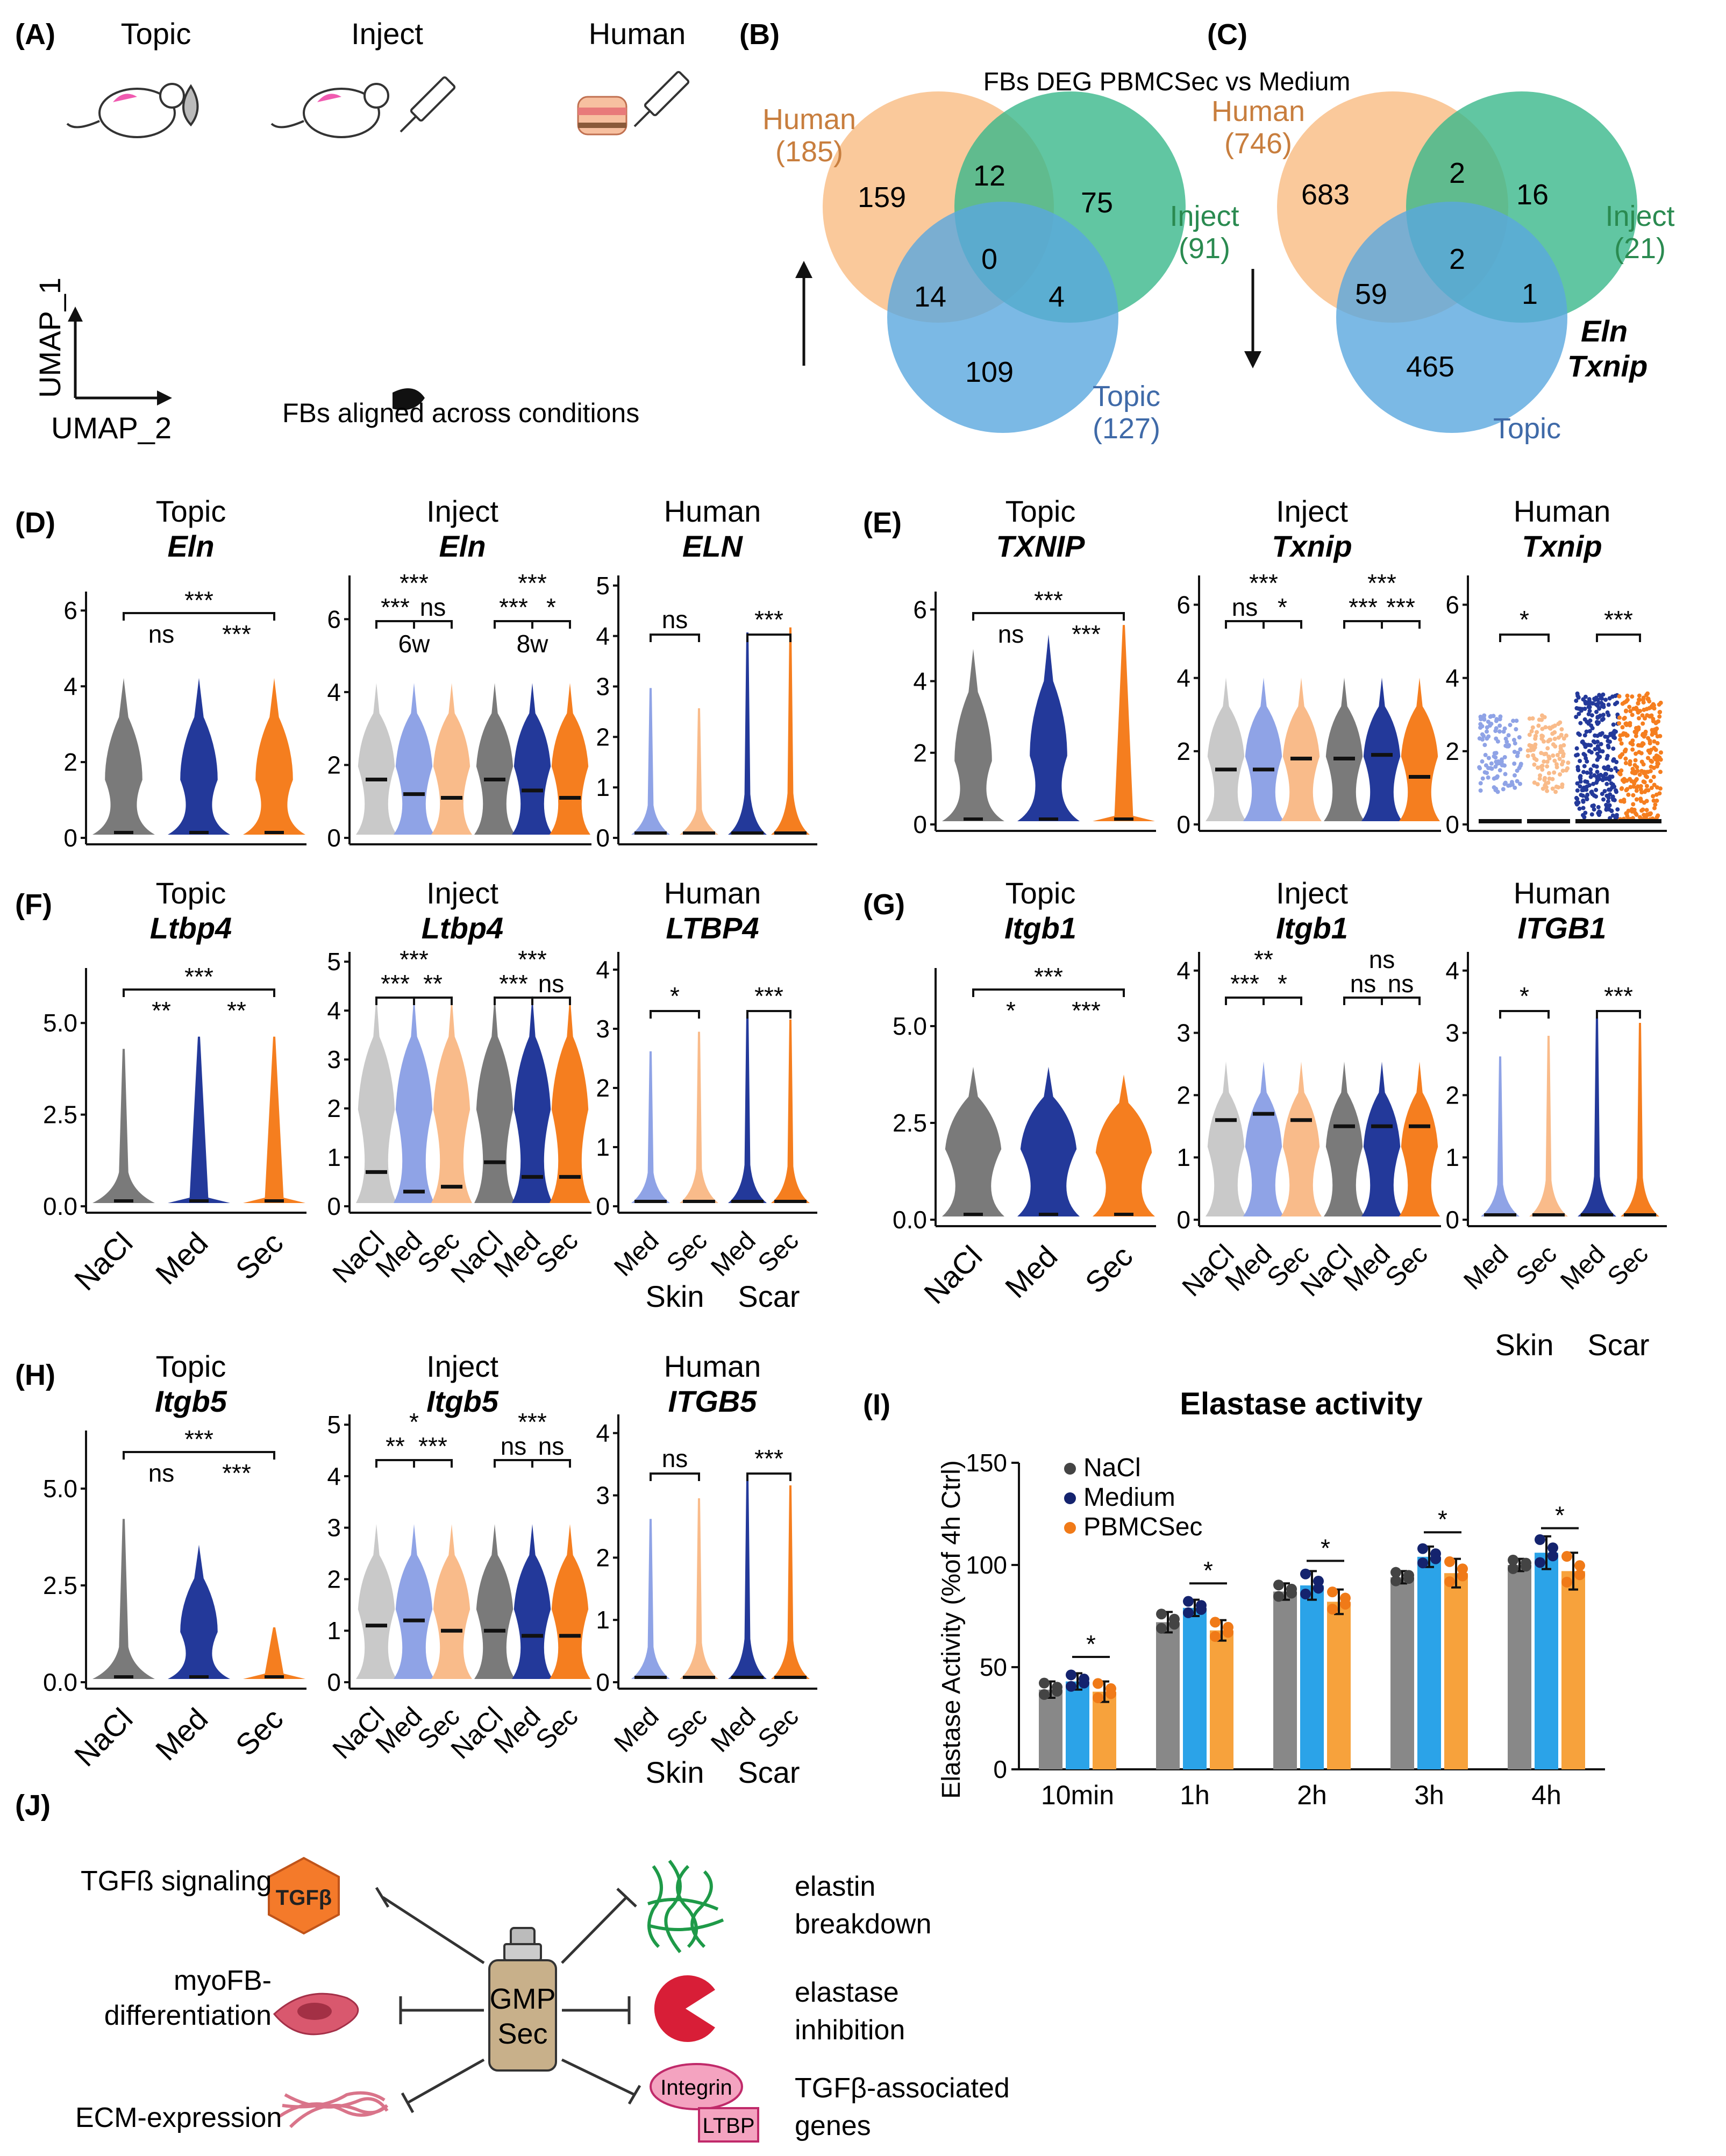 This screenshot has height=2156, width=1726. I want to click on inject-D-tick-label-2: 4, so click(334, 692).